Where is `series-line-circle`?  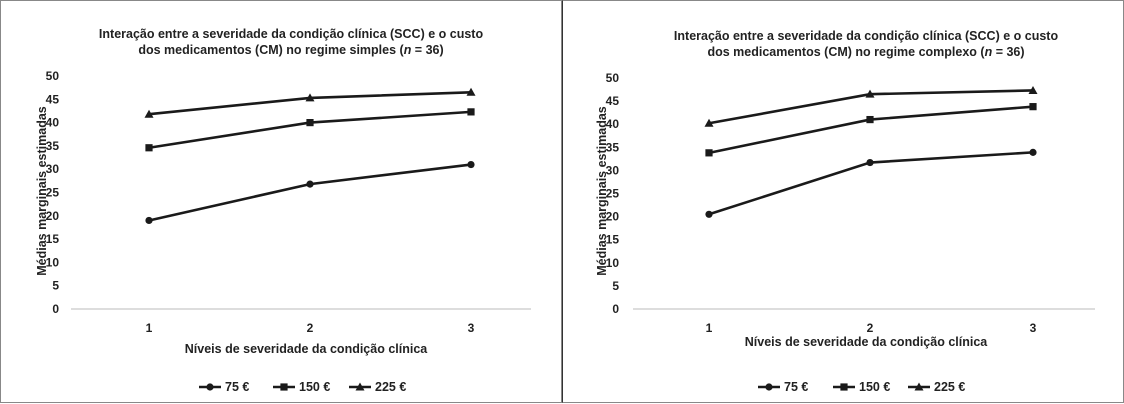 series-line-circle is located at coordinates (310, 192).